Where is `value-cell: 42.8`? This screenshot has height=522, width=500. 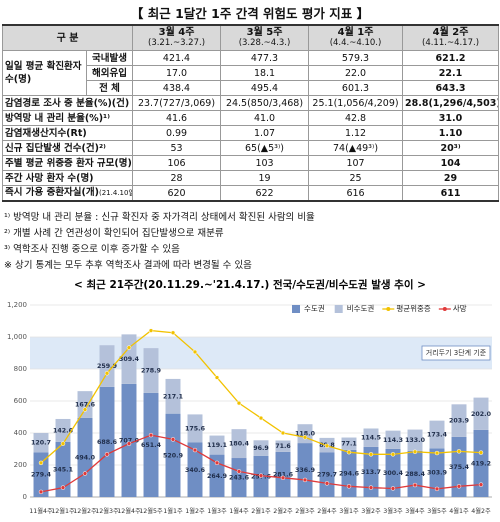 value-cell: 42.8 is located at coordinates (356, 118).